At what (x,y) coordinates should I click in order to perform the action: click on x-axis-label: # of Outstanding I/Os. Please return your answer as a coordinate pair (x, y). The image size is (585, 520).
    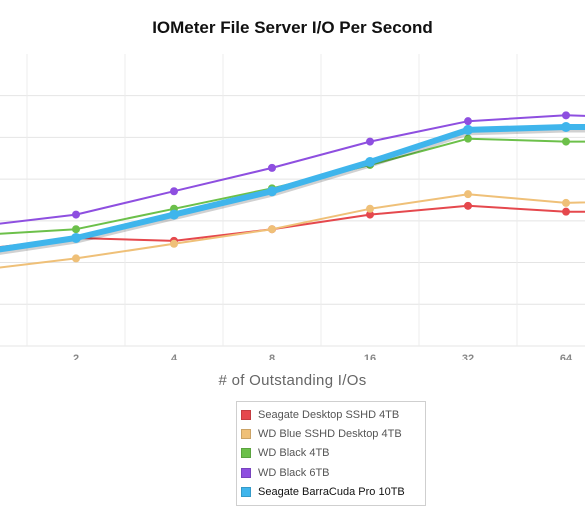
    Looking at the image, I should click on (292, 380).